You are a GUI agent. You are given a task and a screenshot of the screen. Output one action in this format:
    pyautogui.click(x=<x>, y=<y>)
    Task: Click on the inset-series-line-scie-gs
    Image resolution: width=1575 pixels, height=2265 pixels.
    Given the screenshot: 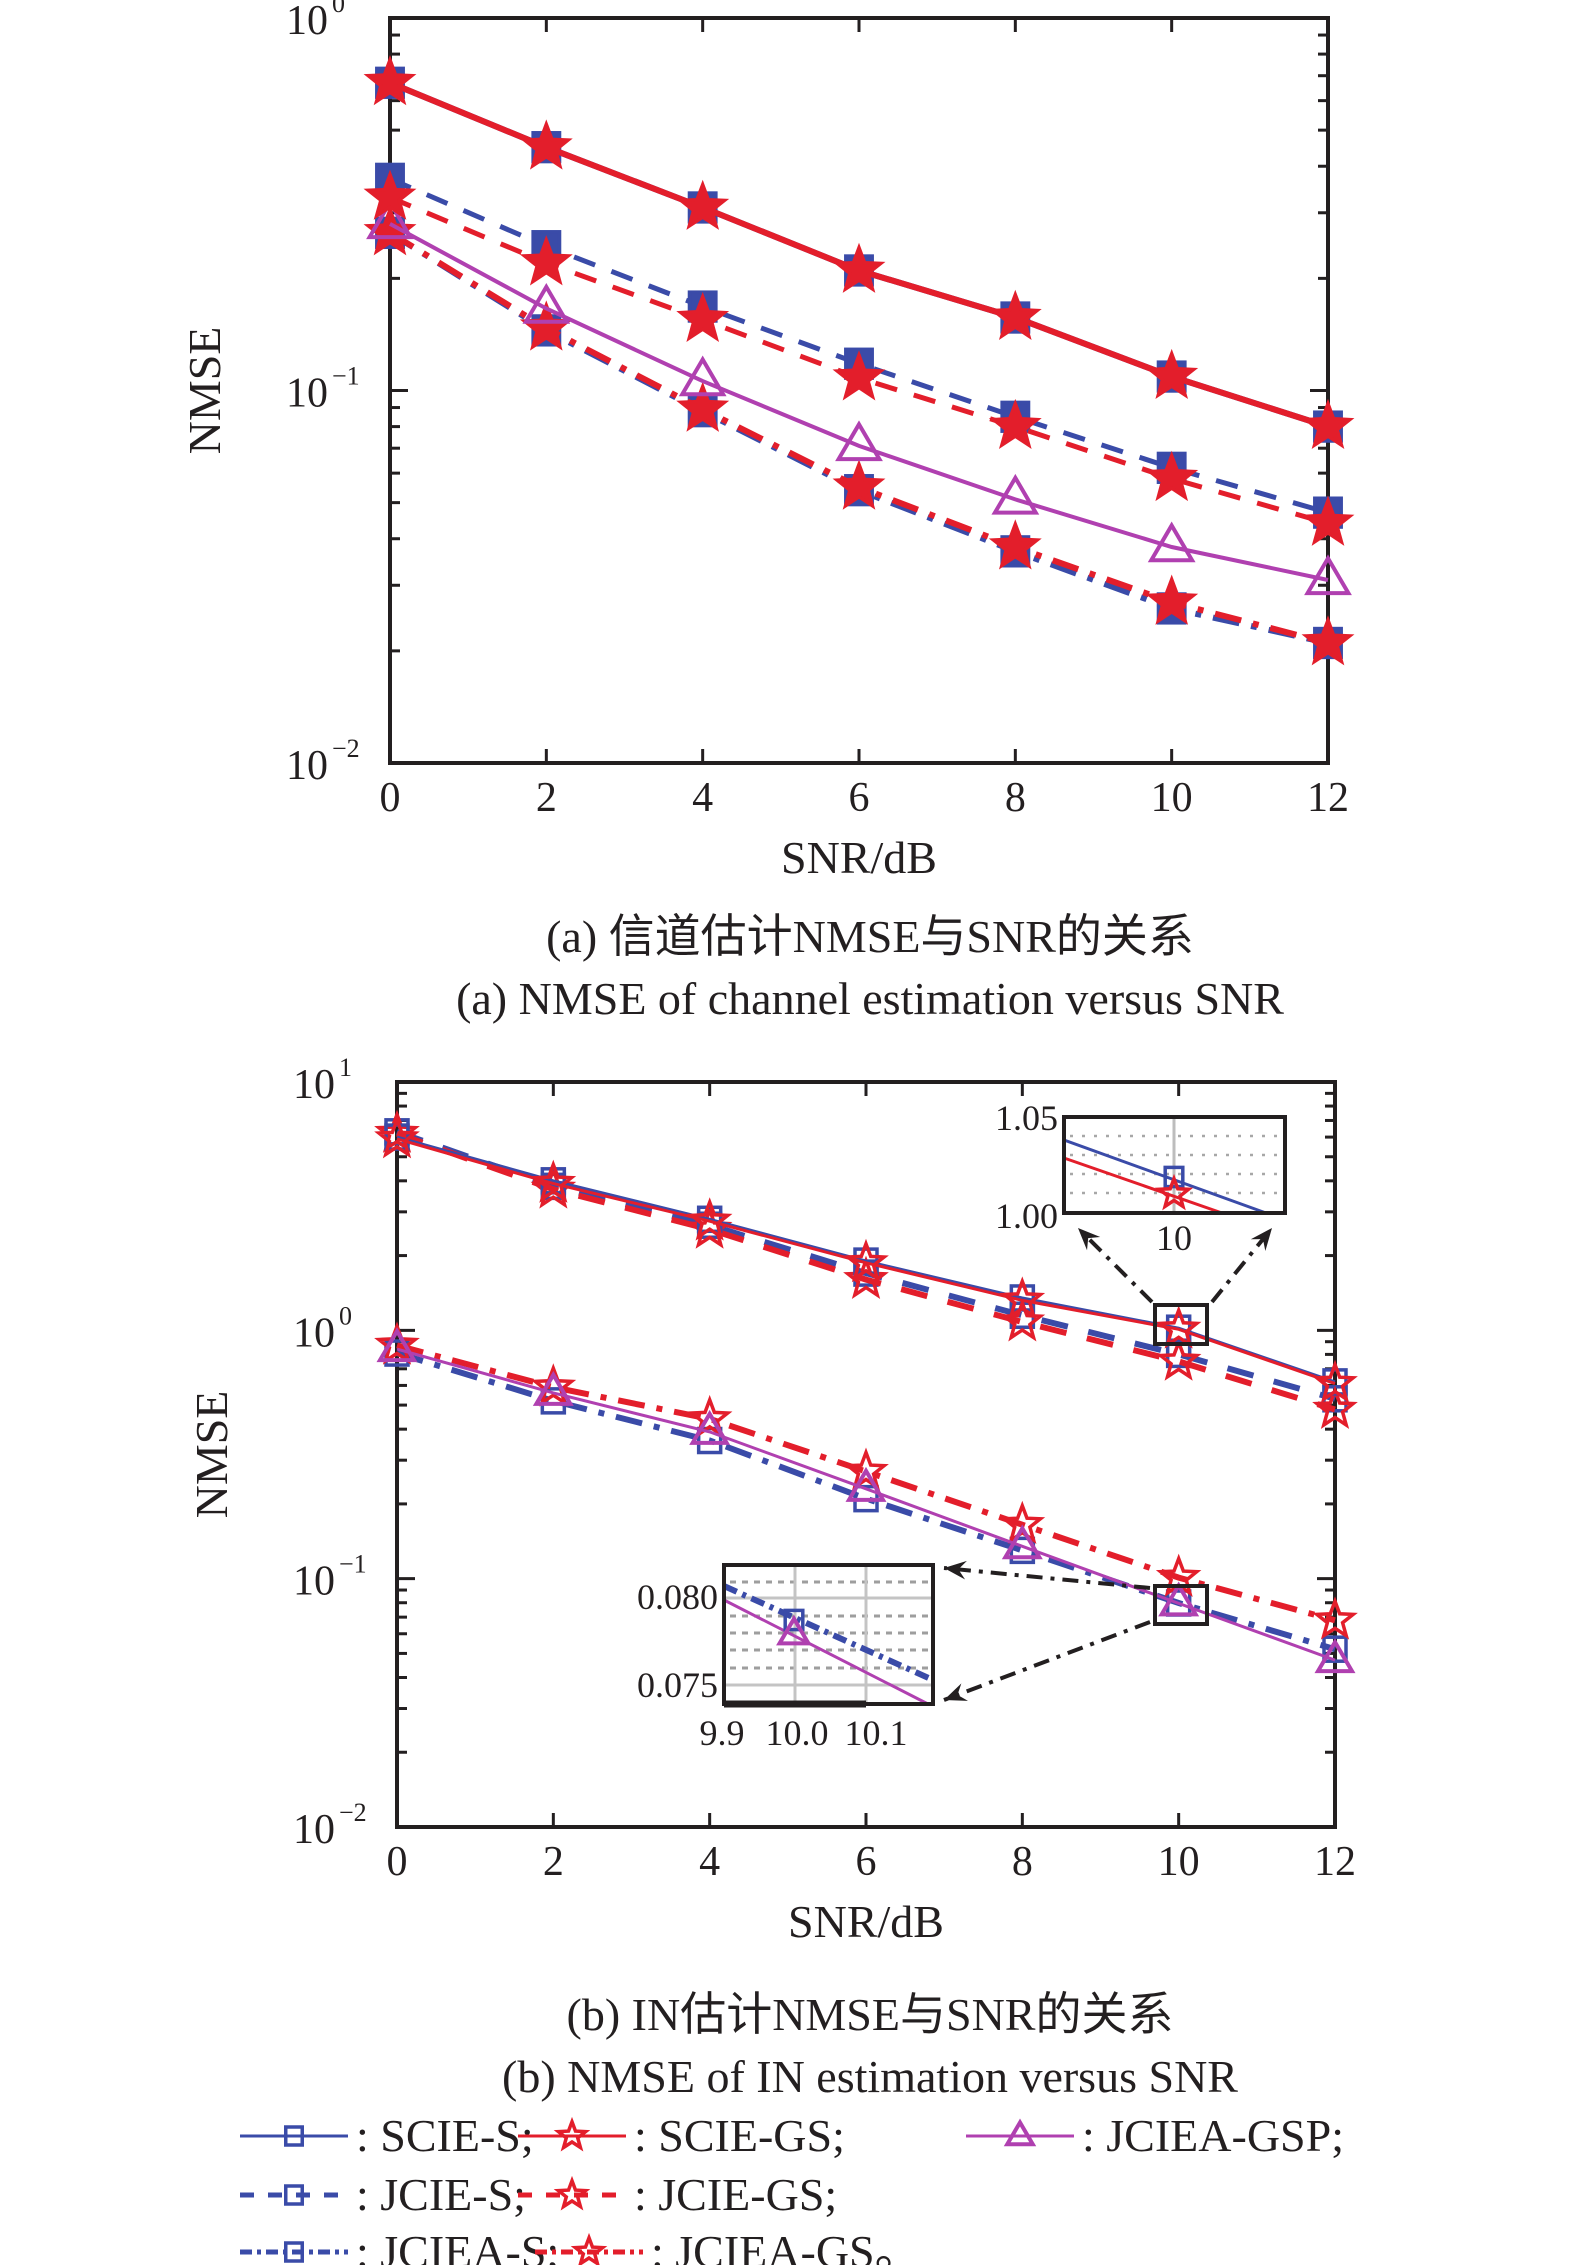 What is the action you would take?
    pyautogui.click(x=1143, y=1185)
    